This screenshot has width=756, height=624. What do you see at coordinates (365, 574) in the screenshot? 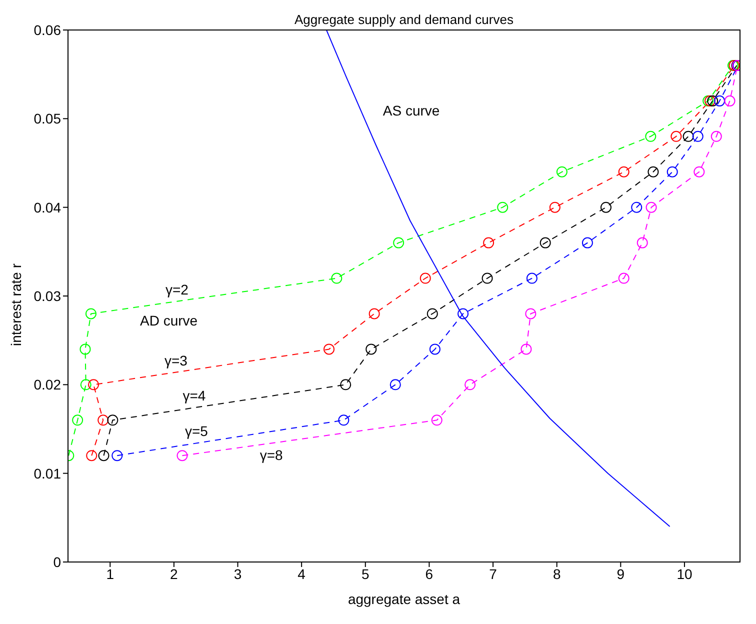
I see `x-tick-label: 5` at bounding box center [365, 574].